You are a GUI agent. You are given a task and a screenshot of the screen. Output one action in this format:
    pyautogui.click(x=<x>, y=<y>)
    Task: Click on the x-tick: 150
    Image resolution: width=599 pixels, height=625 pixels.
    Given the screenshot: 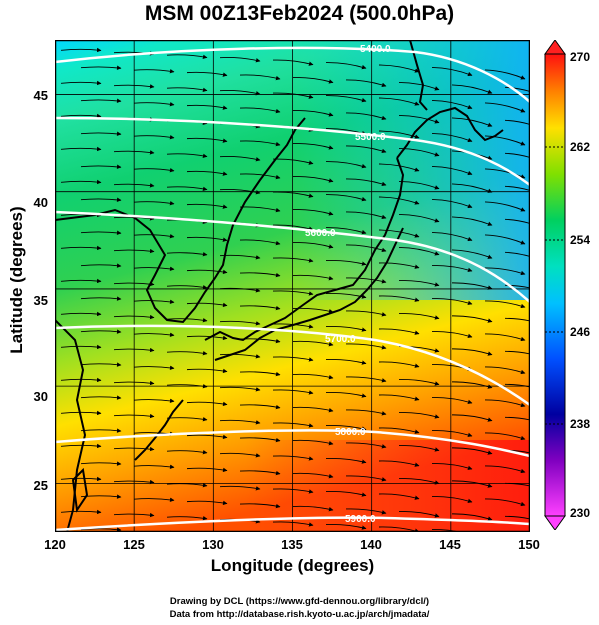 What is the action you would take?
    pyautogui.click(x=529, y=544)
    